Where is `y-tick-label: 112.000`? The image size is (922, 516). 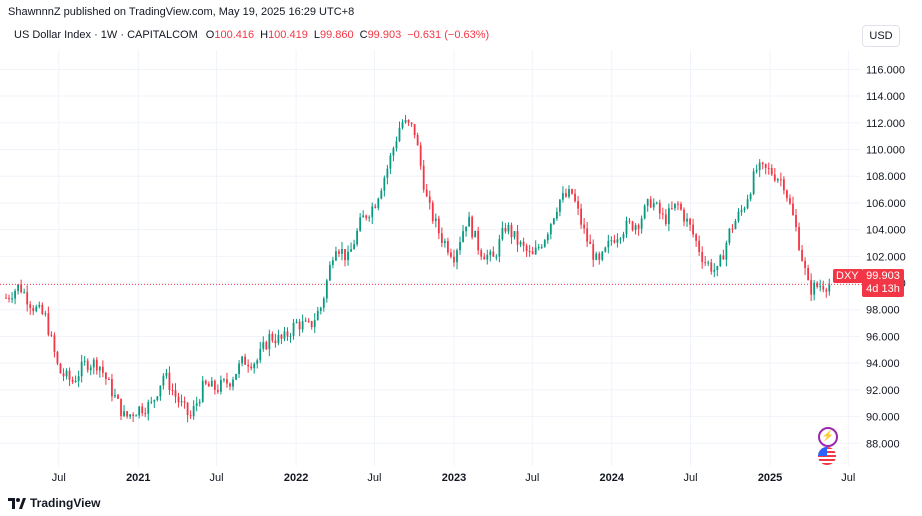
y-tick-label: 112.000 is located at coordinates (885, 124).